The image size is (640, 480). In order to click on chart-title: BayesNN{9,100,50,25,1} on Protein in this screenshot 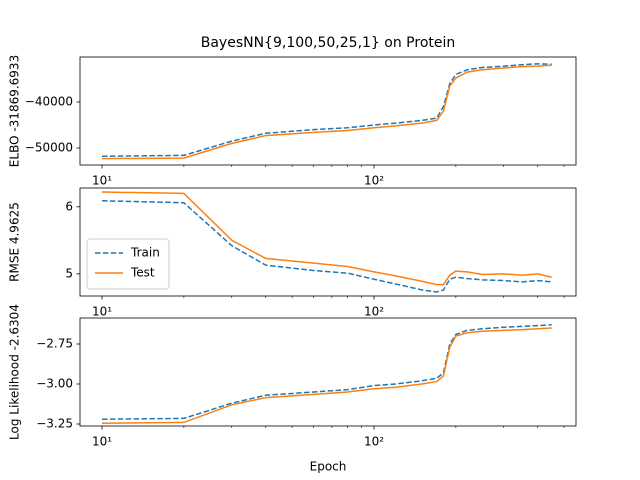, I will do `click(328, 43)`.